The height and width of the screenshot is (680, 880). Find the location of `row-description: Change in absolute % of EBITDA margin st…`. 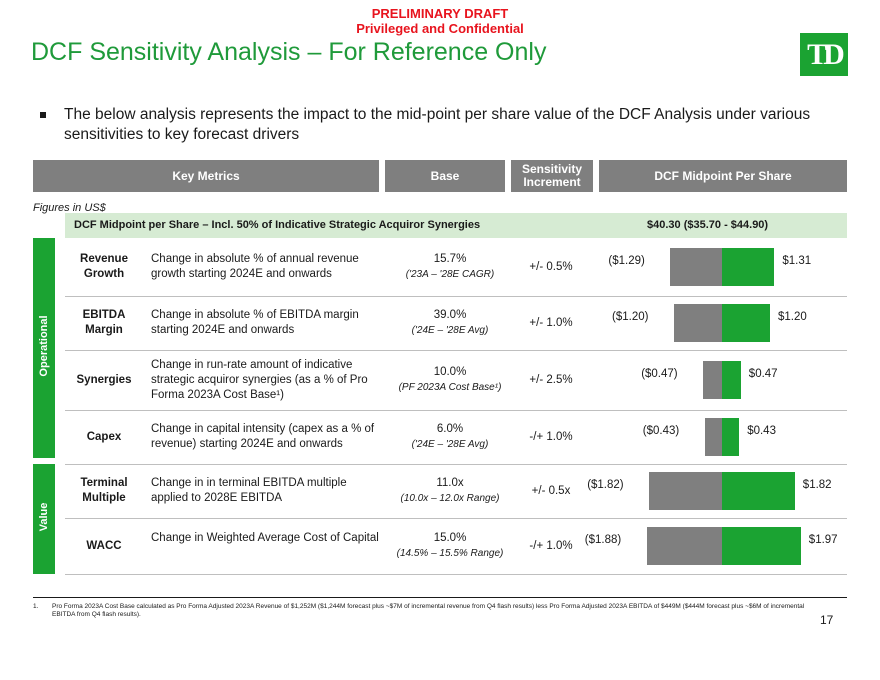

row-description: Change in absolute % of EBITDA margin st… is located at coordinates (255, 322).